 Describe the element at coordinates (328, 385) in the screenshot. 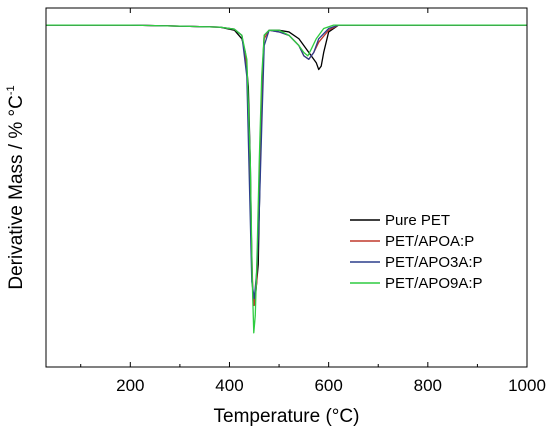

I see `x-tick-label: 600` at that location.